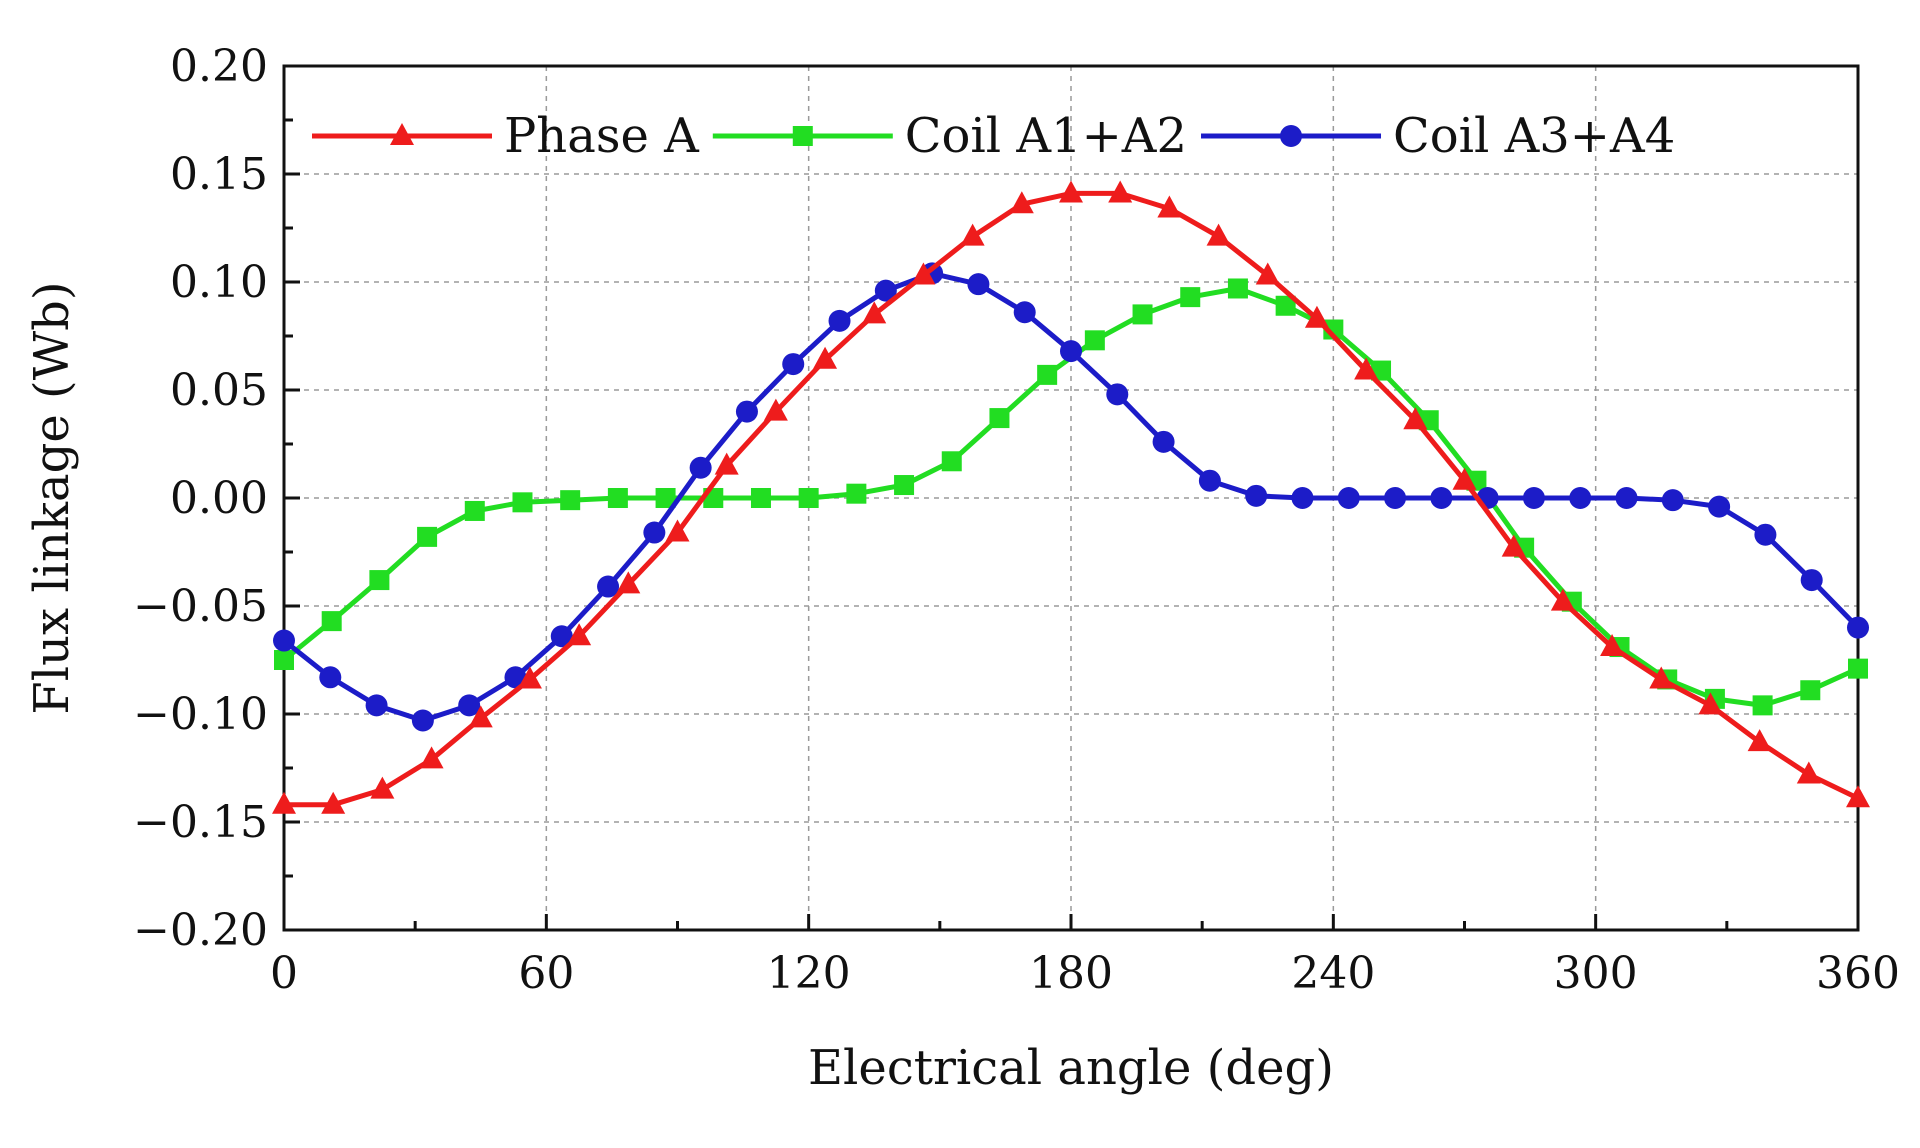 The image size is (1920, 1148). I want to click on x-tick-label: 60, so click(546, 973).